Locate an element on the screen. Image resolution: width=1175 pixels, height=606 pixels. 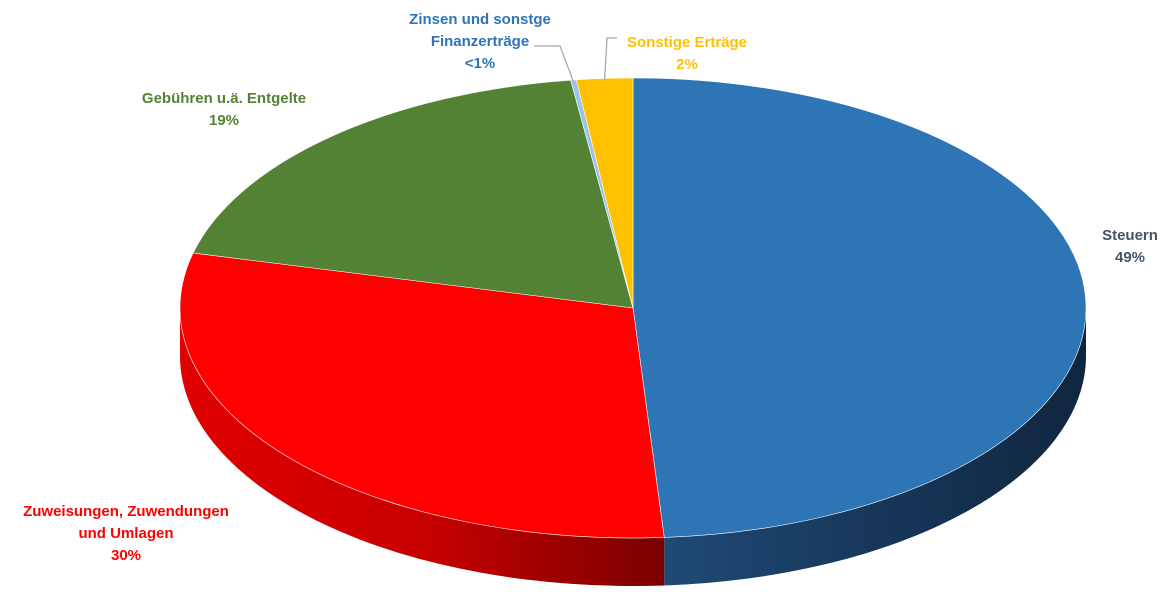
data-label-geb-hren-u-entgelte: Gebühren u.ä. Entgelte 19% is located at coordinates (224, 109).